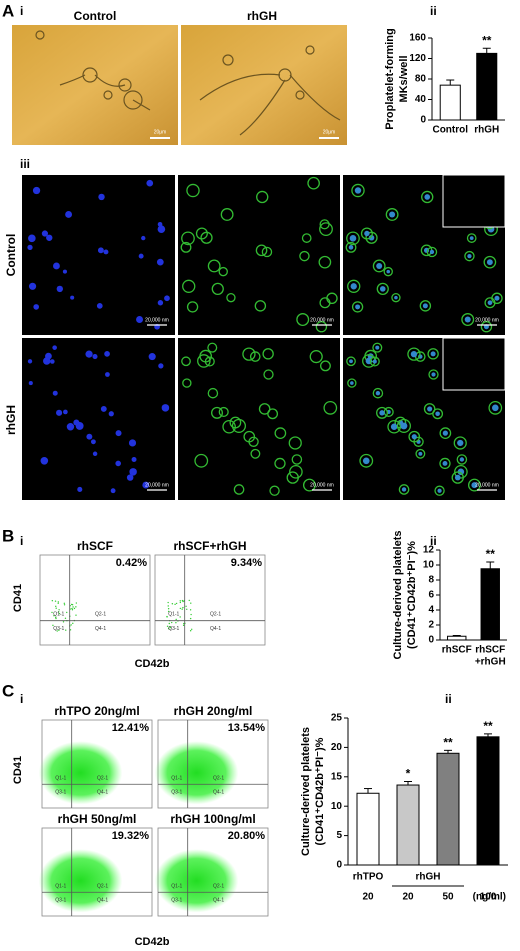  What do you see at coordinates (213, 711) in the screenshot?
I see `plot-title: rhGH 20ng/ml` at bounding box center [213, 711].